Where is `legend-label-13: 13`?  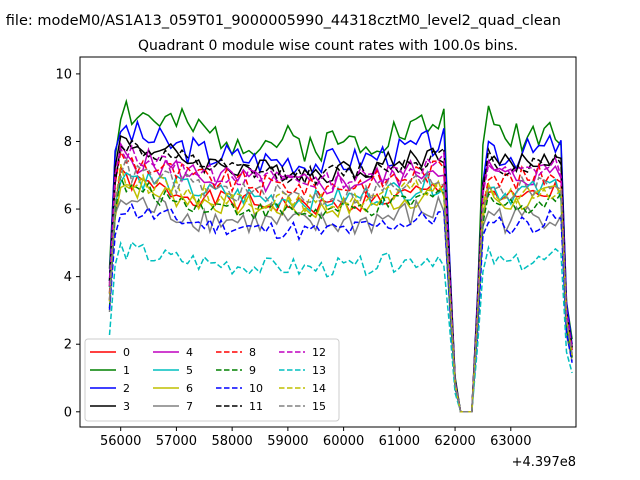
legend-label-13: 13 is located at coordinates (319, 370).